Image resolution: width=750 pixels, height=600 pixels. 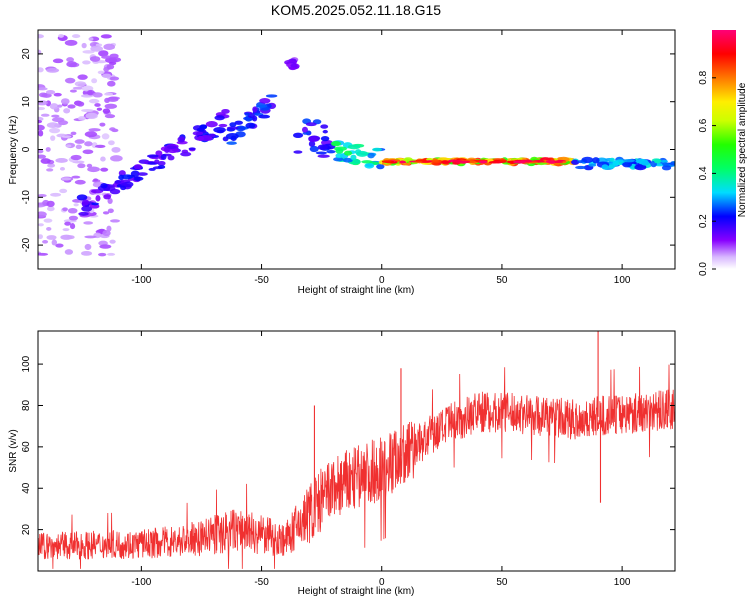 I want to click on colorbar-ticks: 0.0 0.2 0.4 0.6 0.8, so click(x=707, y=173).